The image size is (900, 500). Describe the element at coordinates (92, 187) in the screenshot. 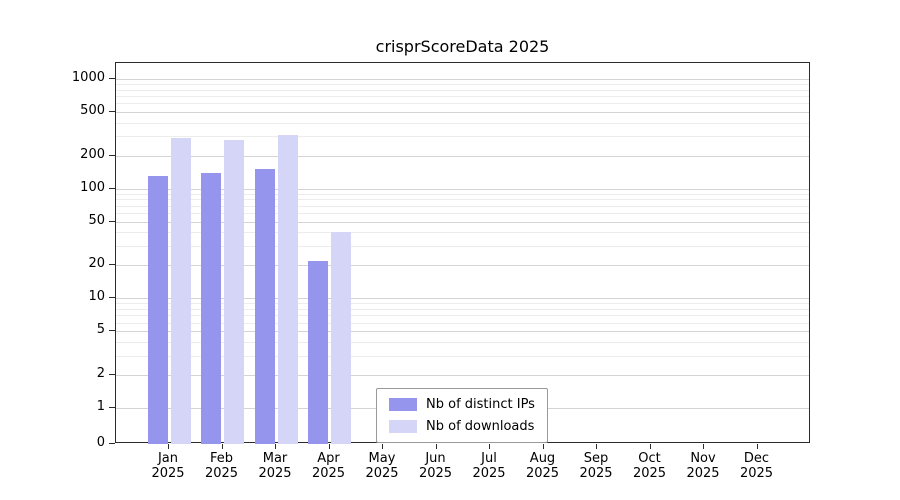

I see `y-axis-tick-label: 100` at that location.